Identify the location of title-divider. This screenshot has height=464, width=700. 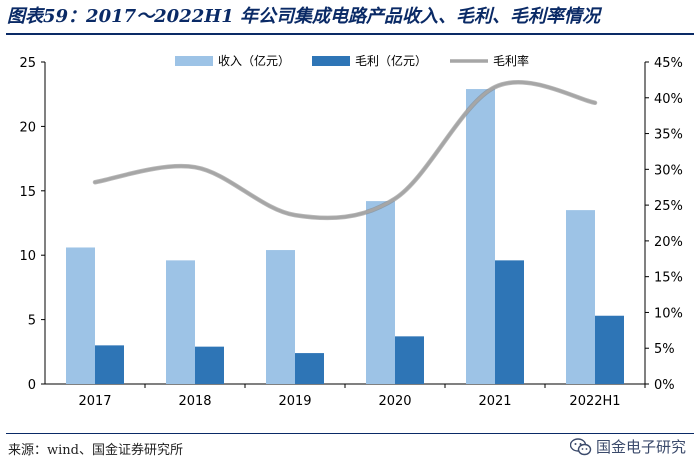
(350, 34).